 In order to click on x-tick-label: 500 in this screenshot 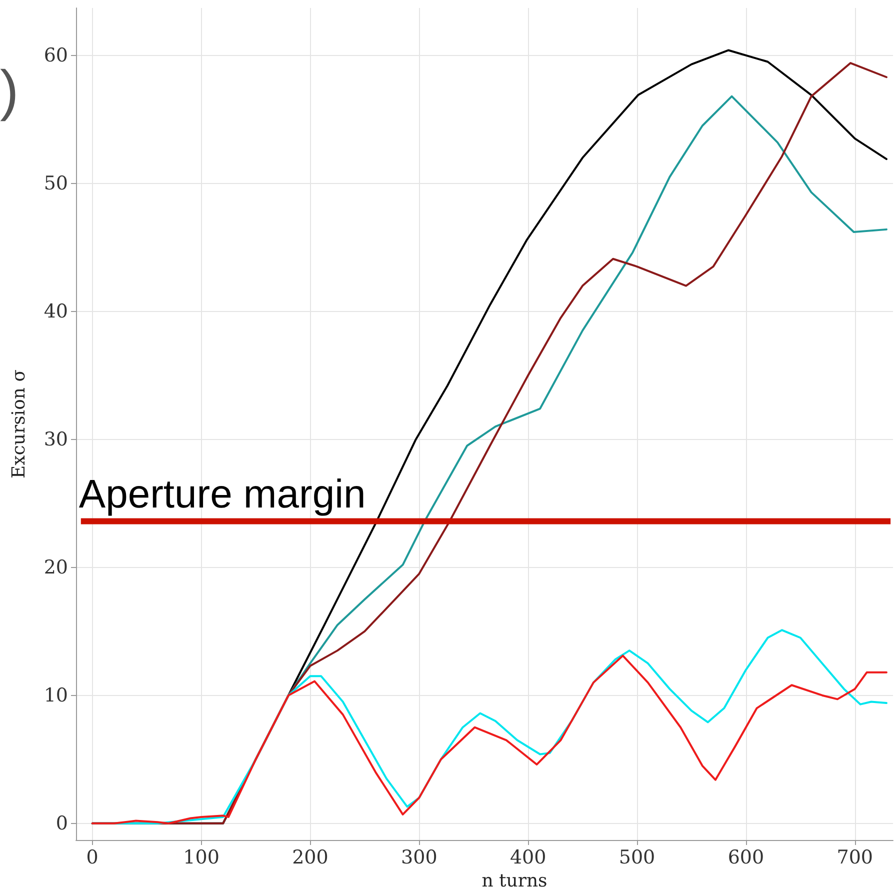, I will do `click(637, 857)`.